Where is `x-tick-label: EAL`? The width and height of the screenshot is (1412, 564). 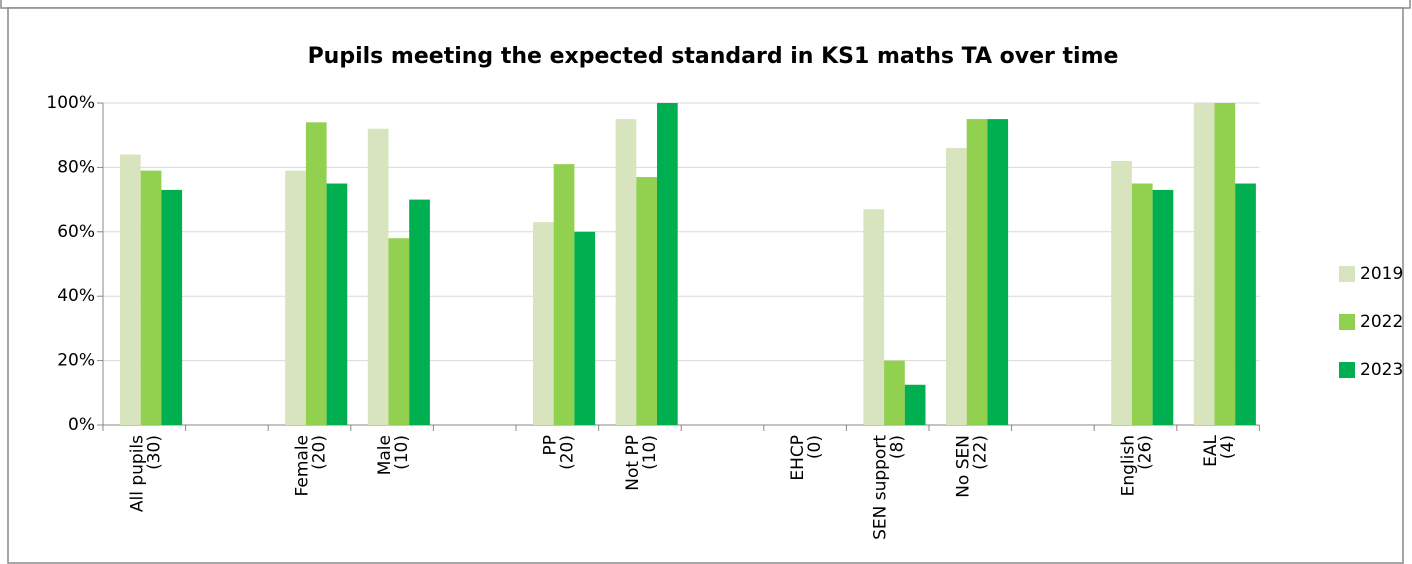 x-tick-label: EAL is located at coordinates (1211, 450).